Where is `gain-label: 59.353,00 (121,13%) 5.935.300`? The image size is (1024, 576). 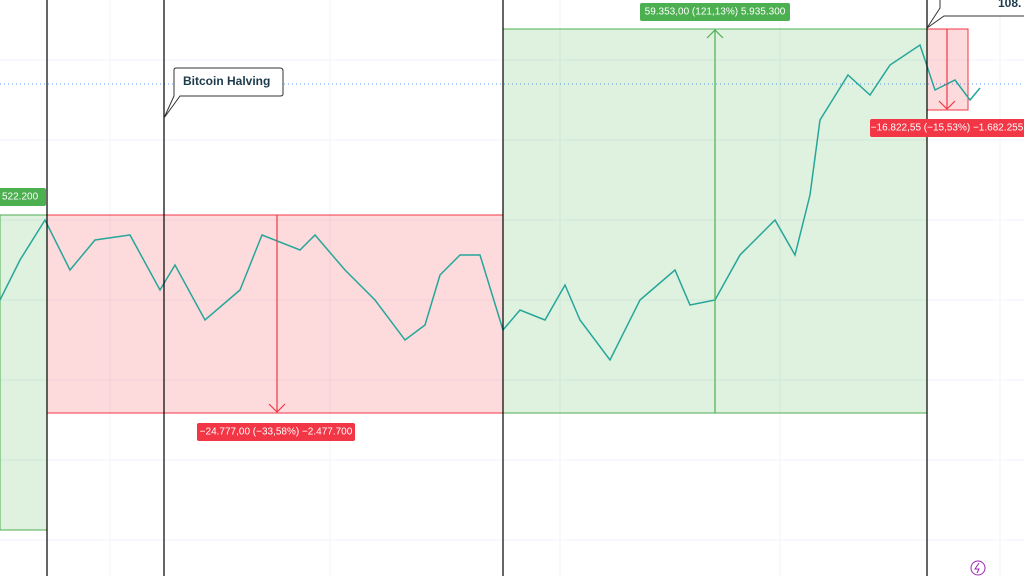 gain-label: 59.353,00 (121,13%) 5.935.300 is located at coordinates (715, 12).